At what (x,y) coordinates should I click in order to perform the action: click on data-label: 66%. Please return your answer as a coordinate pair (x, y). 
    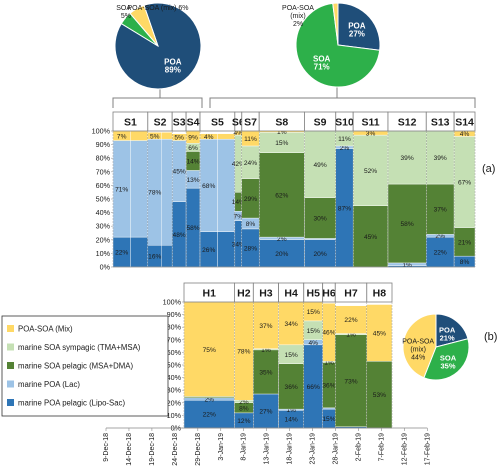
    Looking at the image, I should click on (313, 387).